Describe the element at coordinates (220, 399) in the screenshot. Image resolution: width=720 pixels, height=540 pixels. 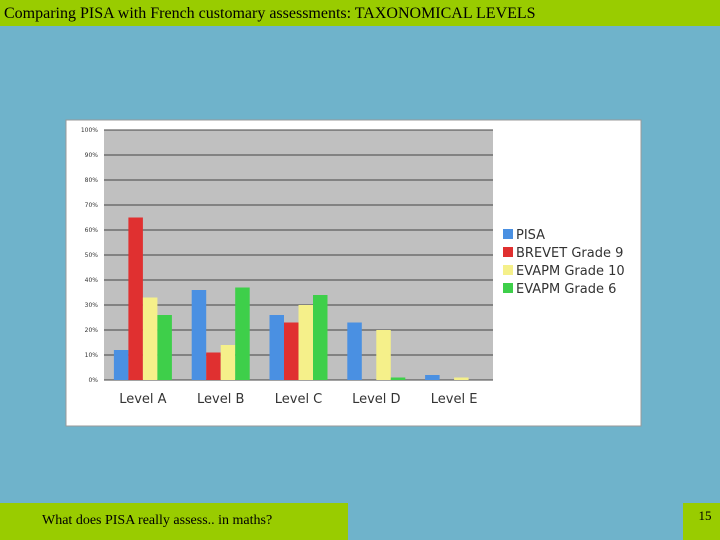
I see `x-tick-label: Level B` at that location.